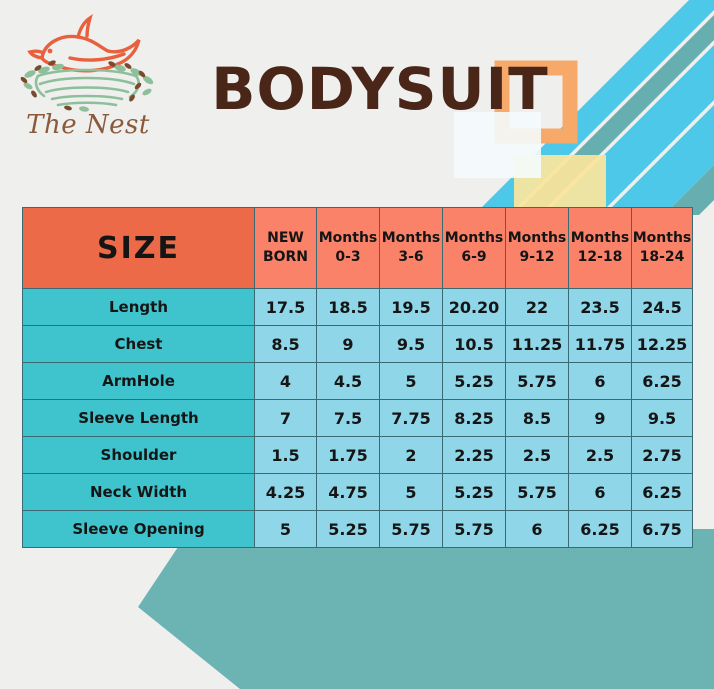  Describe the element at coordinates (662, 418) in the screenshot. I see `cell-sleeve-length-18-24: 9.5` at that location.